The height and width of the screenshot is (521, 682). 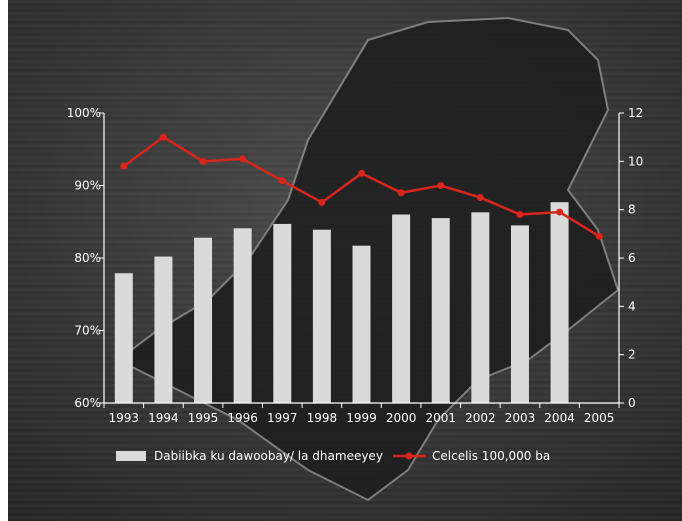 I want to click on y-right-tick-label: 12, so click(x=635, y=113).